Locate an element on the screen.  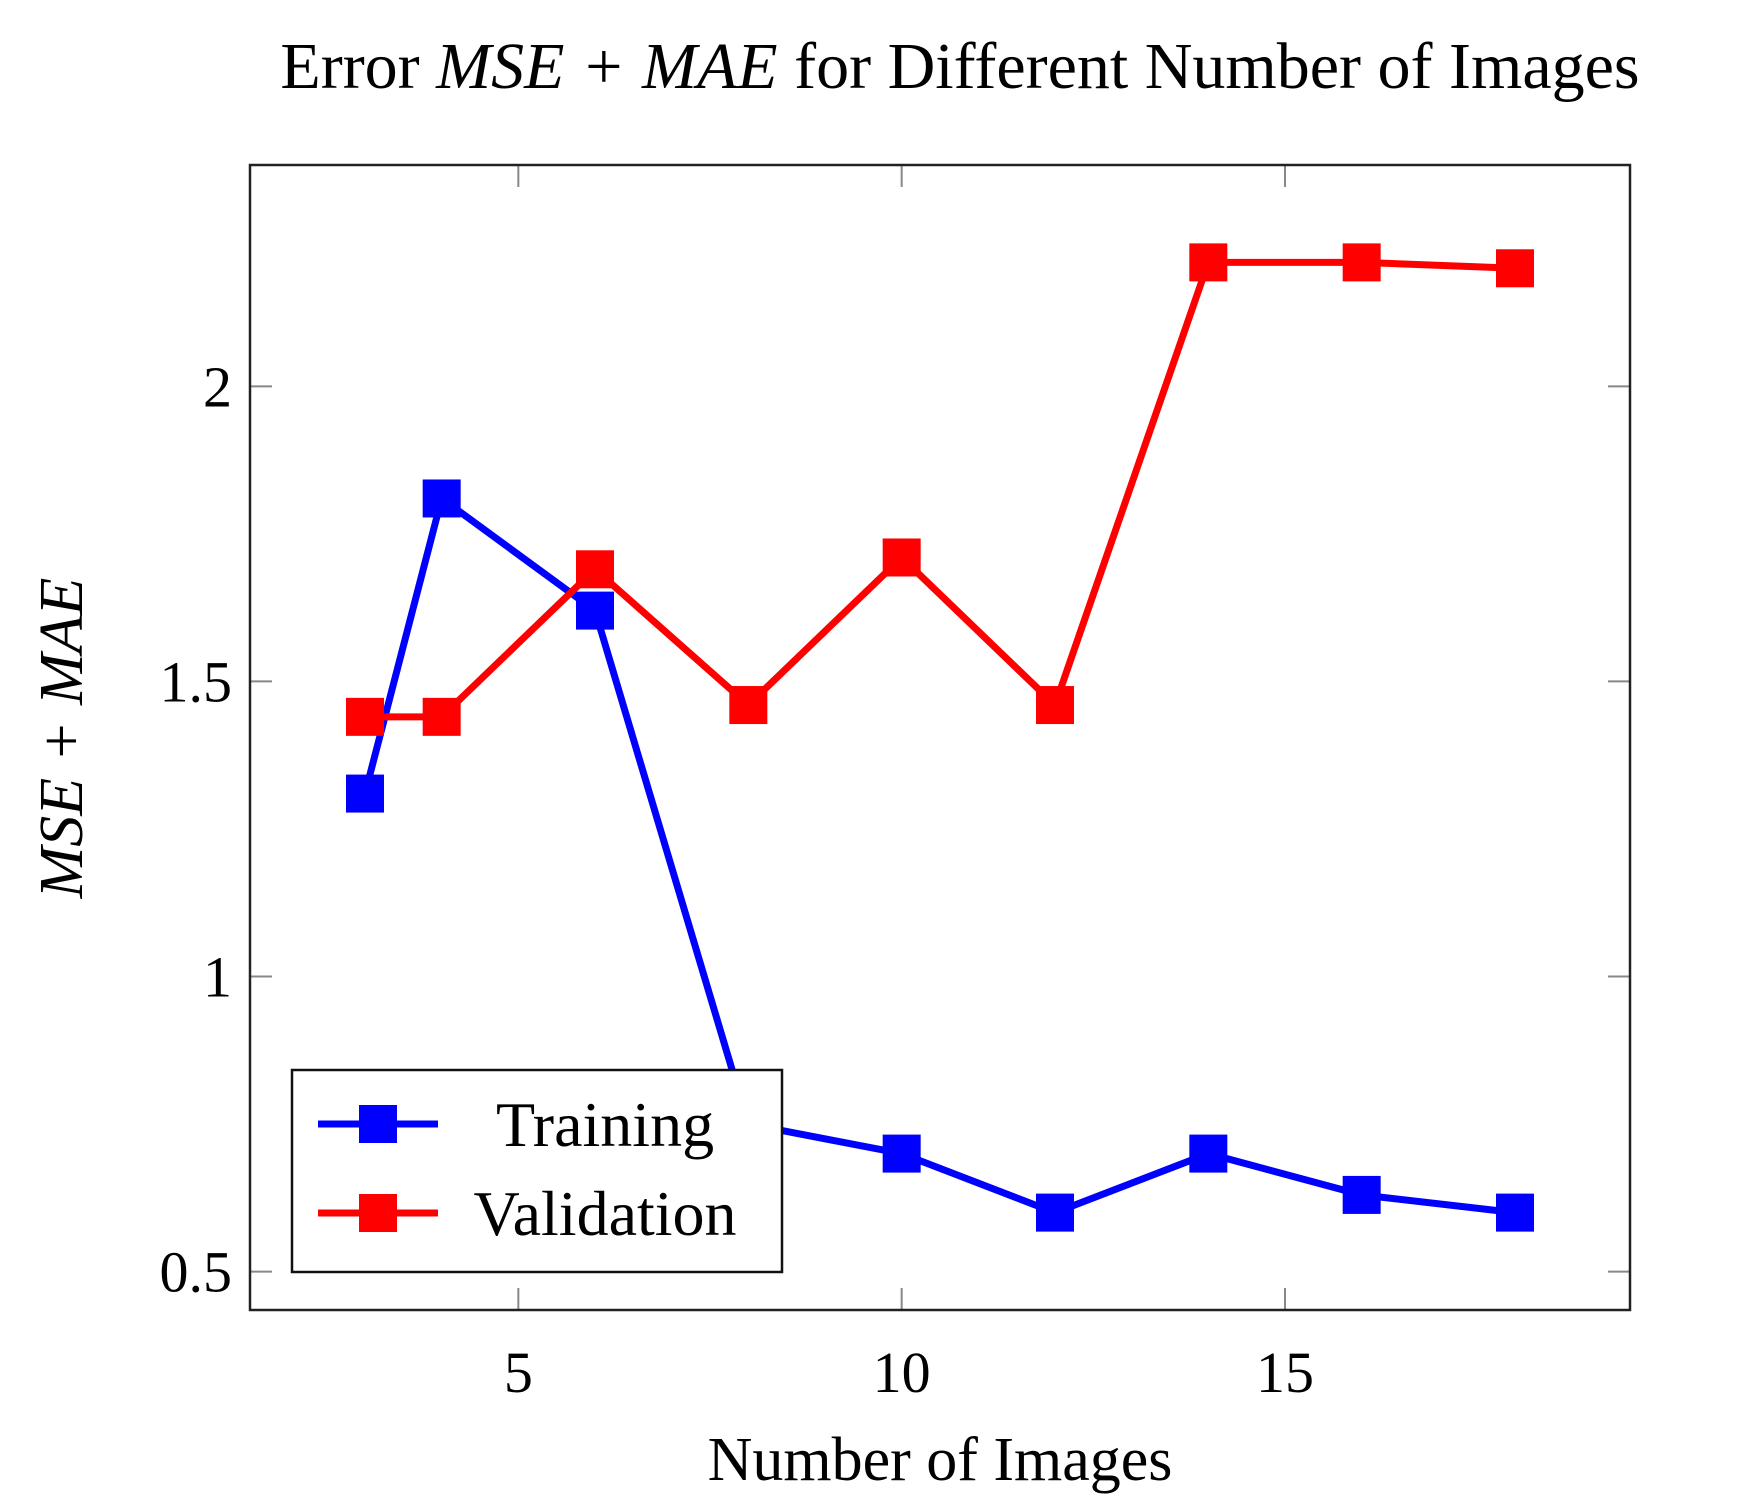
y-axis-label: MSE + MAE is located at coordinates (62, 739).